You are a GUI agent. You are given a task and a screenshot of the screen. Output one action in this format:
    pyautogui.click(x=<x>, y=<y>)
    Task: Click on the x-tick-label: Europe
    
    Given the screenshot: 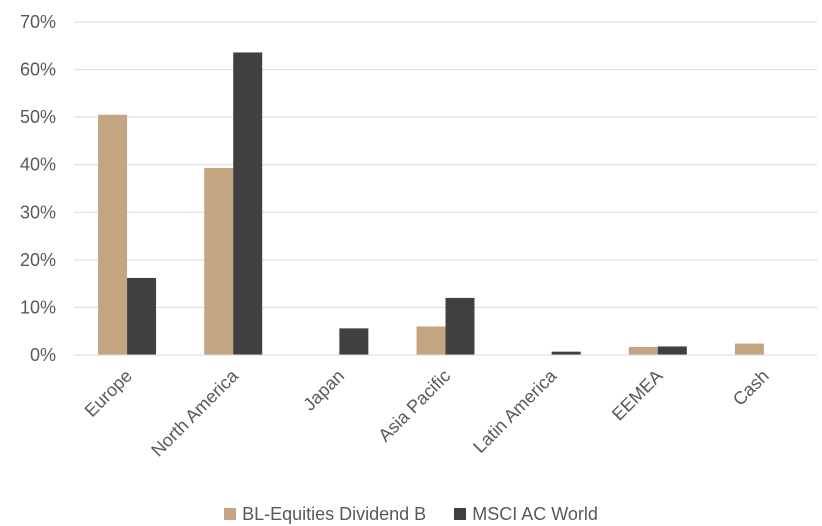 What is the action you would take?
    pyautogui.click(x=108, y=393)
    